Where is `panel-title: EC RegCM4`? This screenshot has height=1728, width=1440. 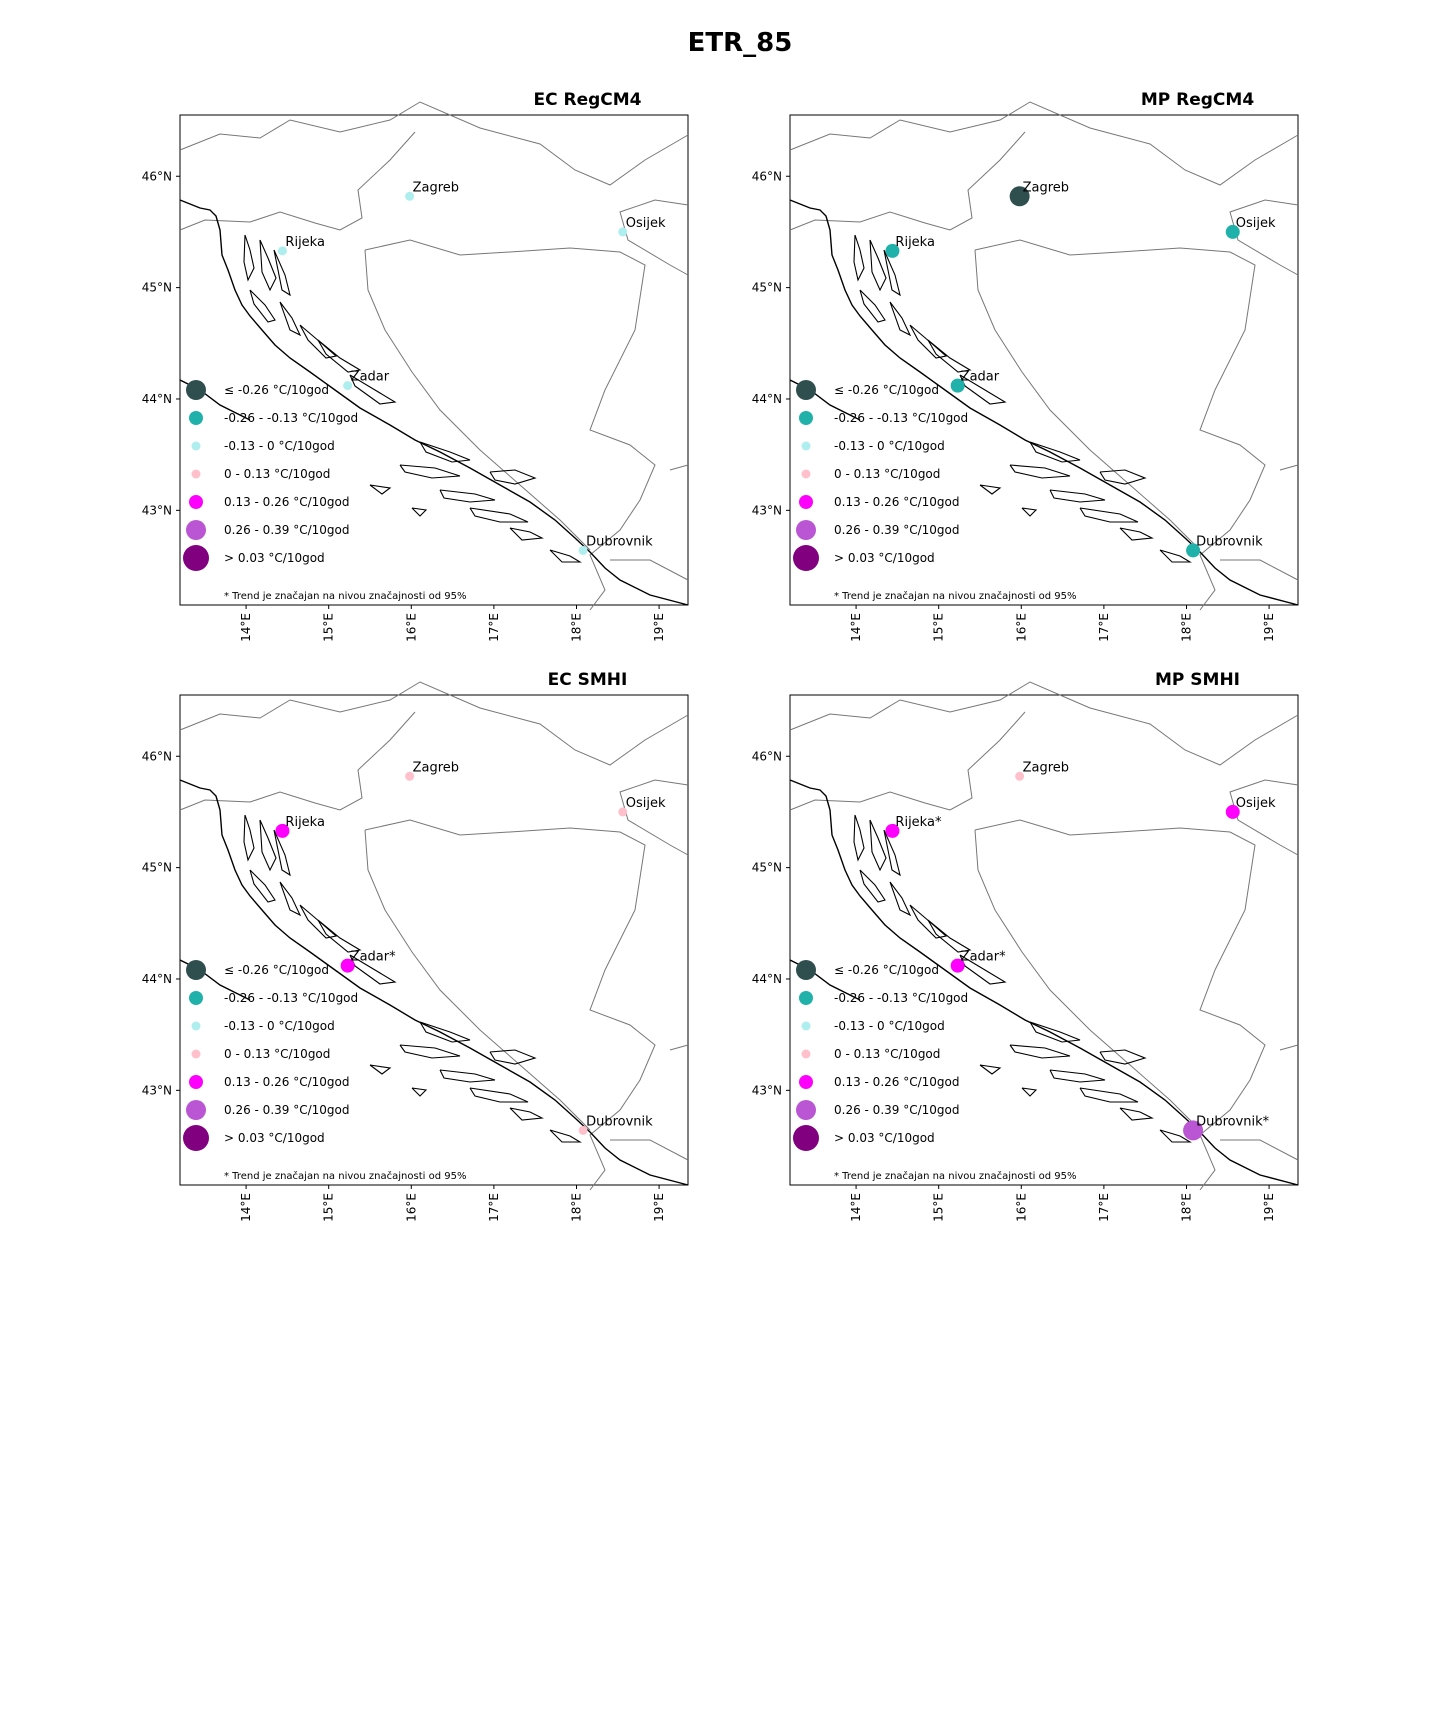 panel-title: EC RegCM4 is located at coordinates (587, 100).